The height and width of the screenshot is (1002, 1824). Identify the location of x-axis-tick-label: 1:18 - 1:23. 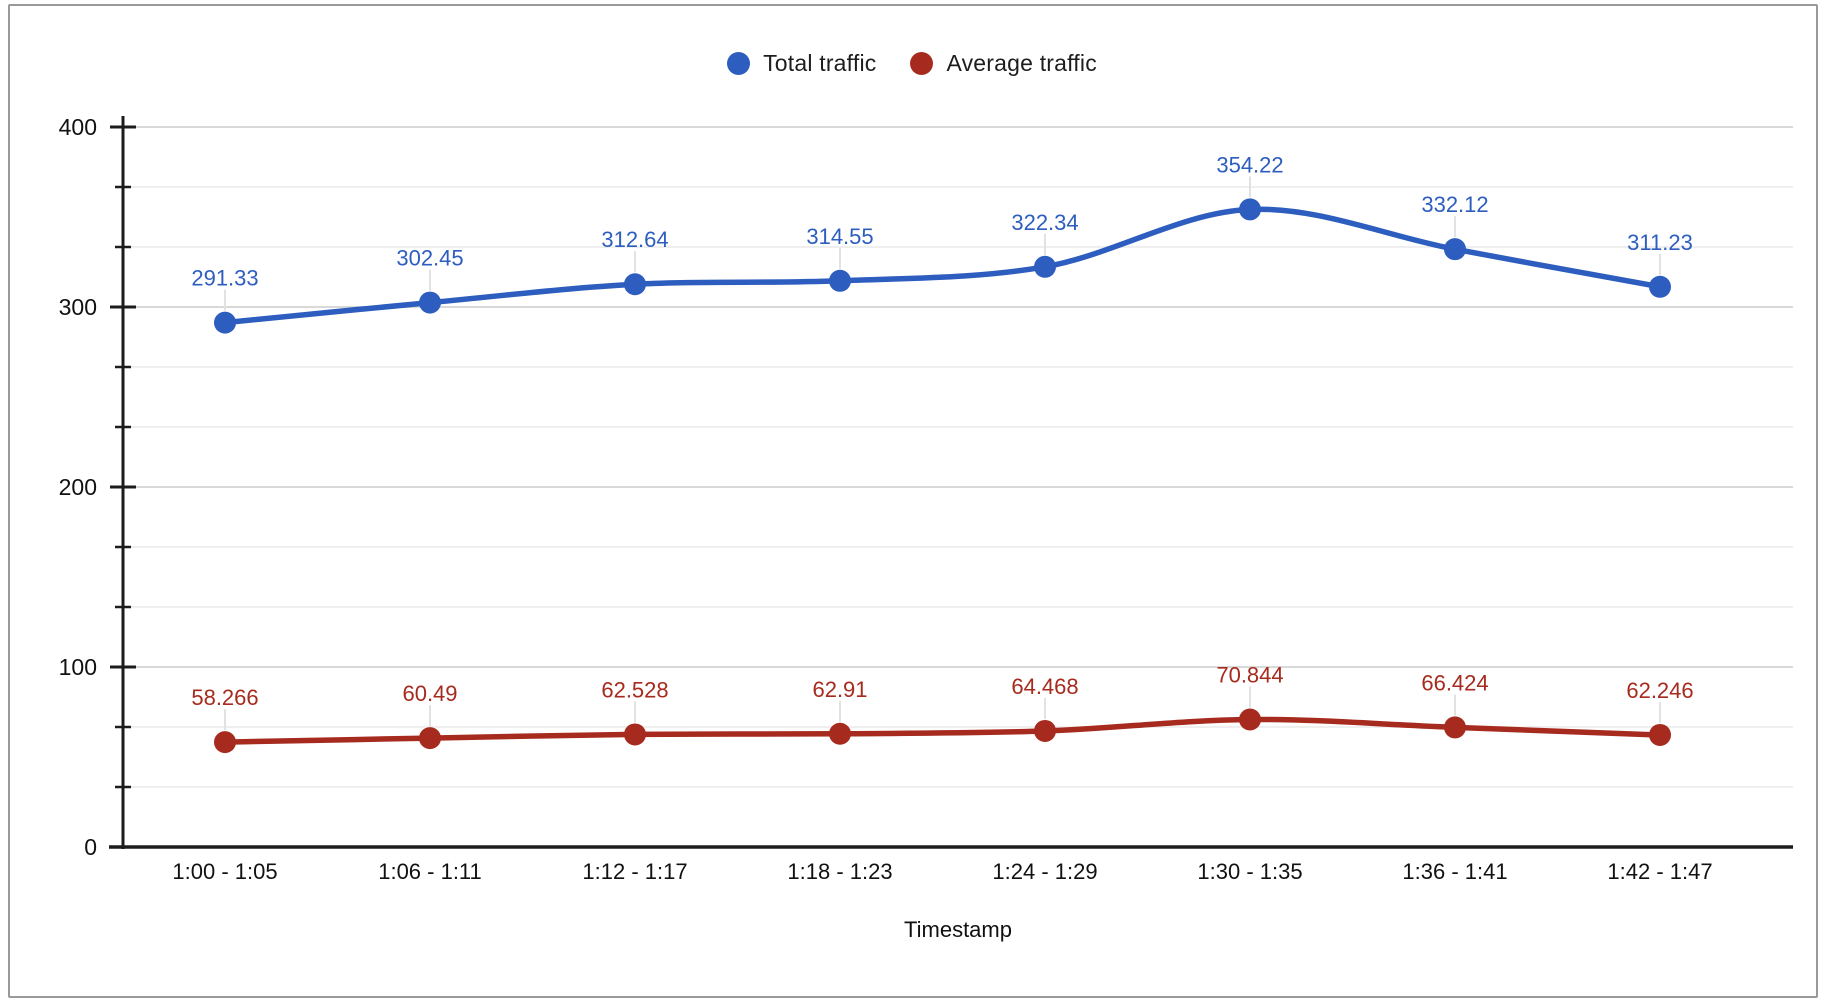
(839, 871).